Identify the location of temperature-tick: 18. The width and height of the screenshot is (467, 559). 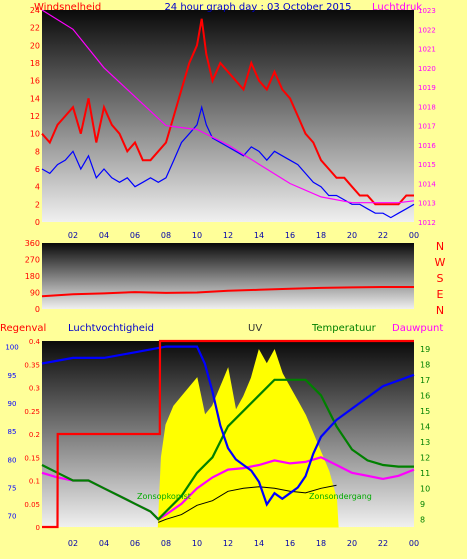
(425, 364).